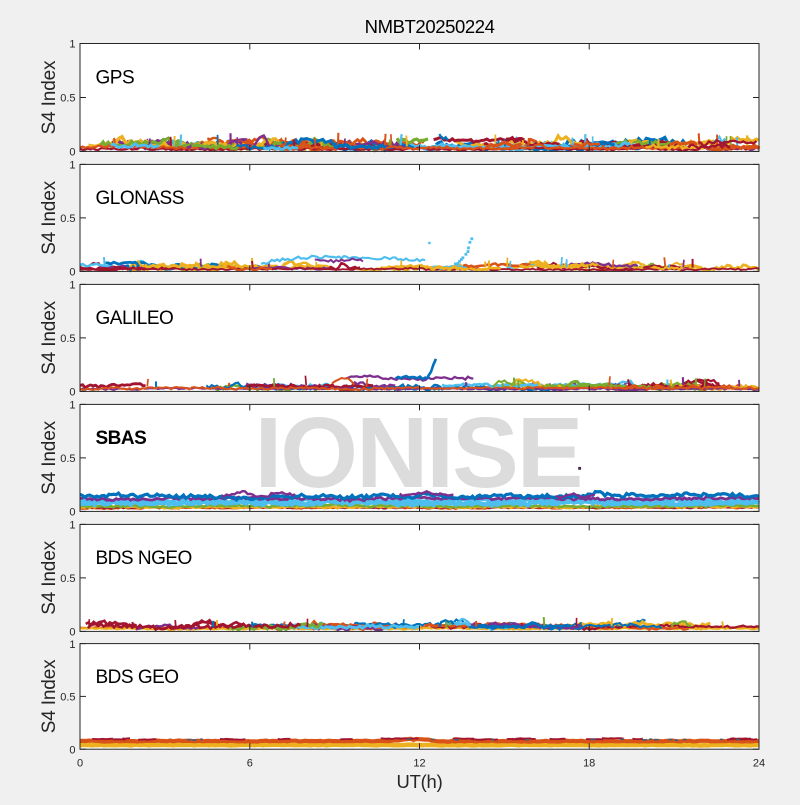 This screenshot has width=800, height=805. Describe the element at coordinates (115, 77) in the screenshot. I see `svg-text: GPS` at that location.